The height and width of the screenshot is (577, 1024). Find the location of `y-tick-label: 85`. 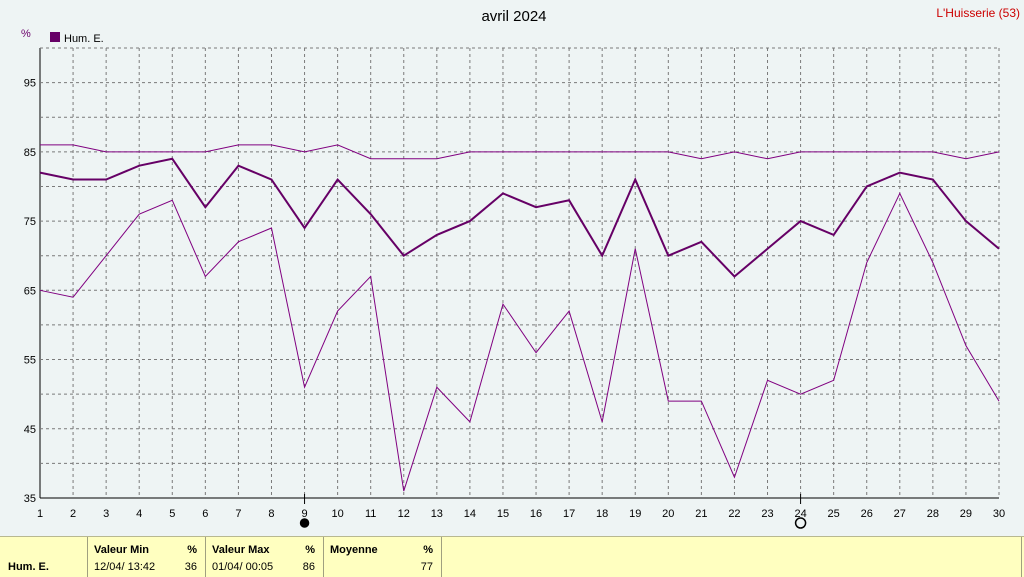

y-tick-label: 85 is located at coordinates (30, 153).